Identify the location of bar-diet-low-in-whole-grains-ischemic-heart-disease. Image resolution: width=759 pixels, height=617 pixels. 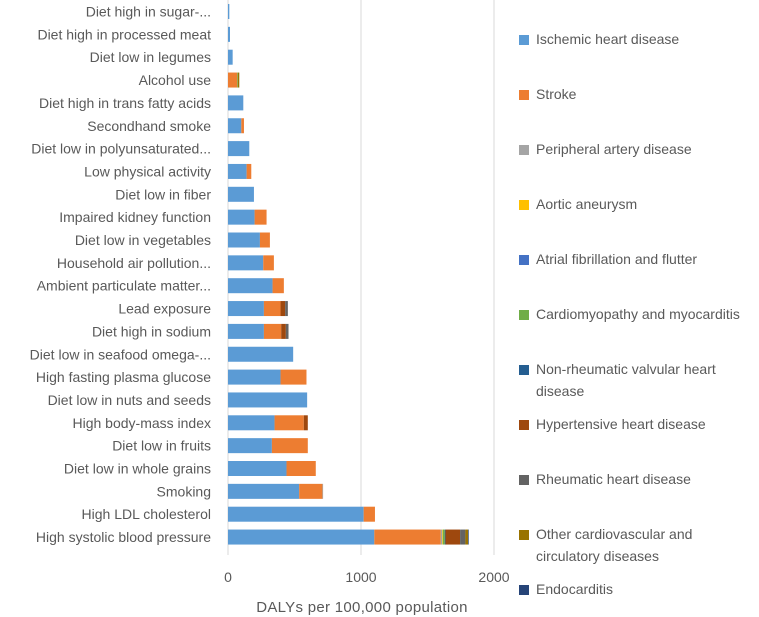
(257, 468).